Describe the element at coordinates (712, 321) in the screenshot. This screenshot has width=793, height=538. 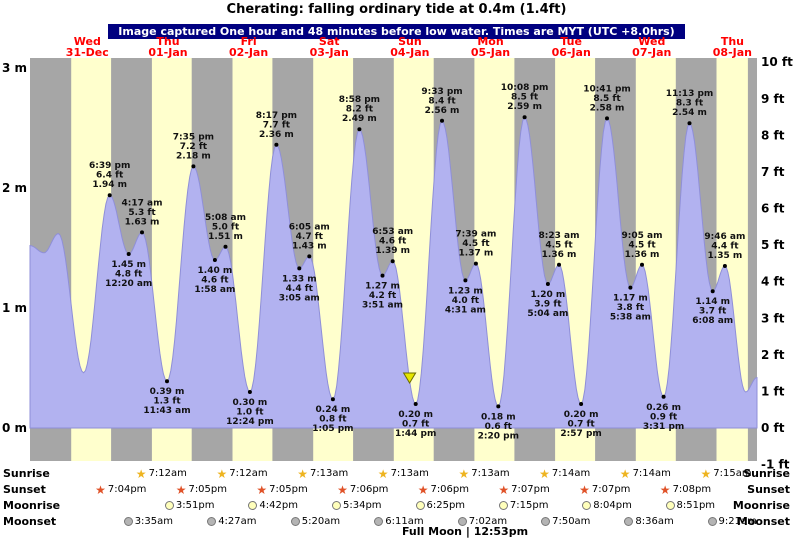
I see `tide-point-label-line: 6:08 am` at that location.